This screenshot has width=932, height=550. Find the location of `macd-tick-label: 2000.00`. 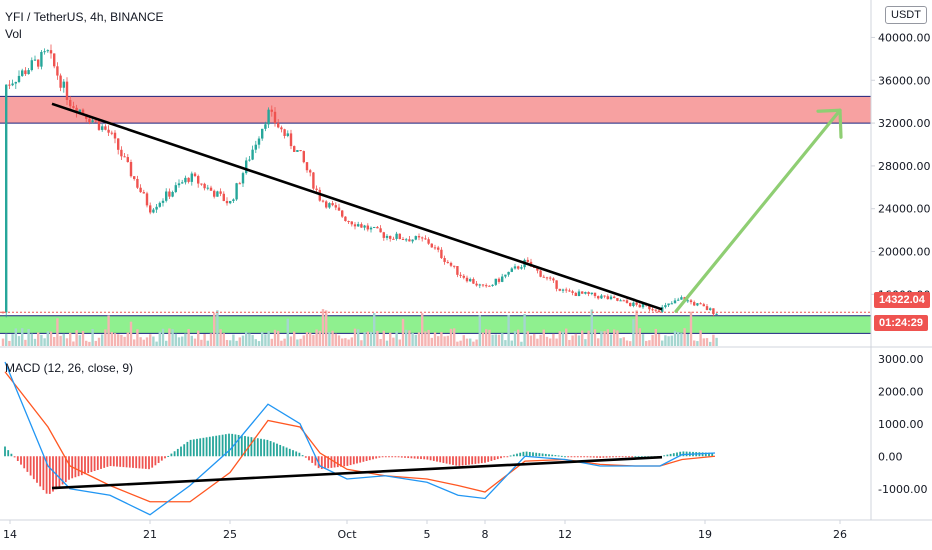

macd-tick-label: 2000.00 is located at coordinates (901, 391).